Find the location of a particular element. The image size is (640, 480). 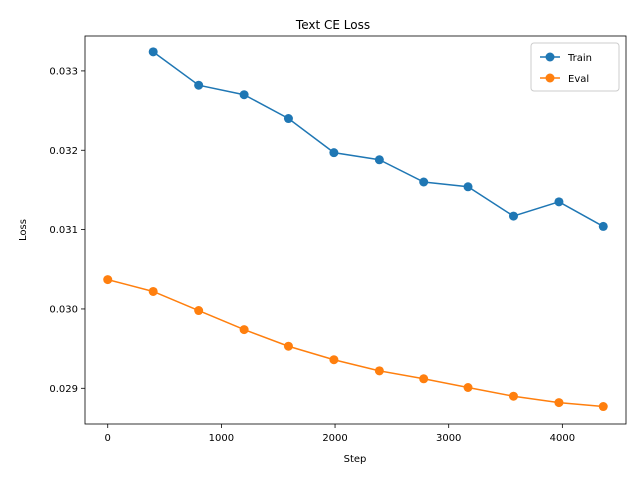

x-axis-label: Step is located at coordinates (355, 459).